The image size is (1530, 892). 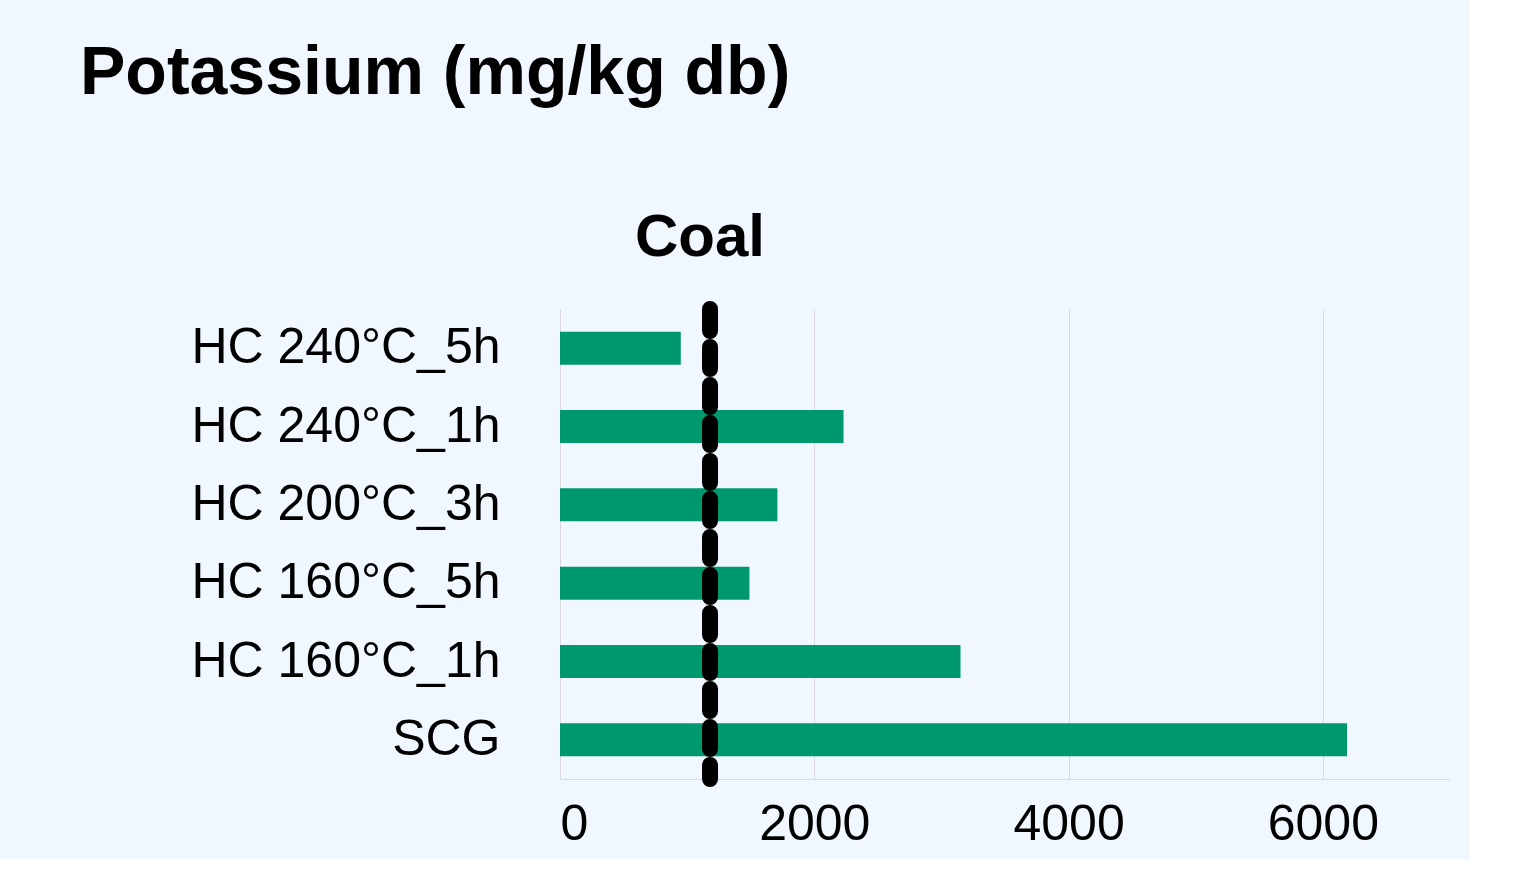 What do you see at coordinates (1069, 822) in the screenshot?
I see `x-tick-label: 4000` at bounding box center [1069, 822].